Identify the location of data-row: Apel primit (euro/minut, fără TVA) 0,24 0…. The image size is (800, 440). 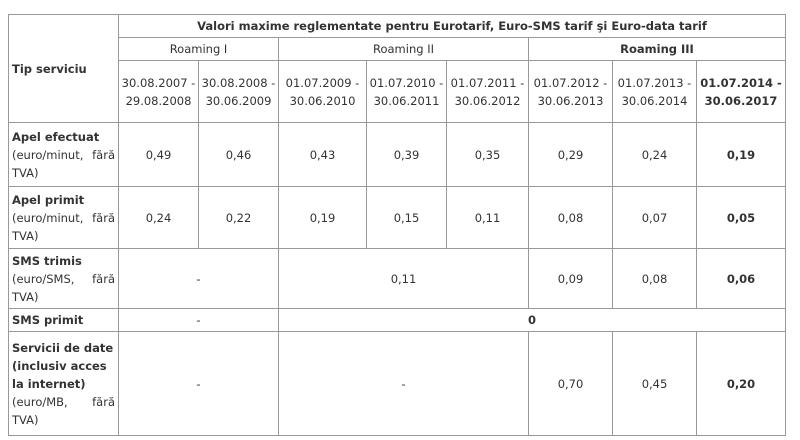
(397, 217).